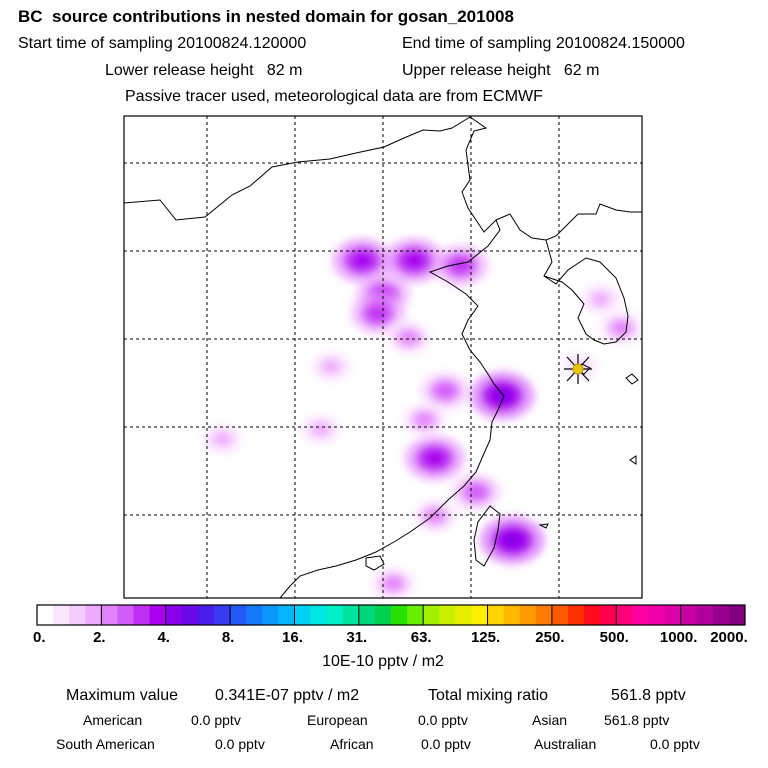 The image size is (768, 768). I want to click on end-time: End time of sampling 20100824.150000, so click(543, 44).